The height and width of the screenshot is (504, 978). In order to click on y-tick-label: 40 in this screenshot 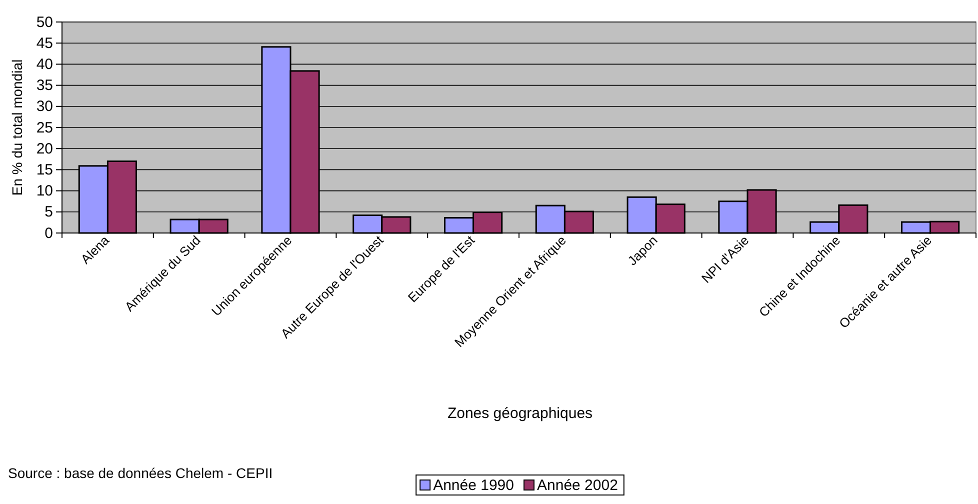, I will do `click(44, 64)`.